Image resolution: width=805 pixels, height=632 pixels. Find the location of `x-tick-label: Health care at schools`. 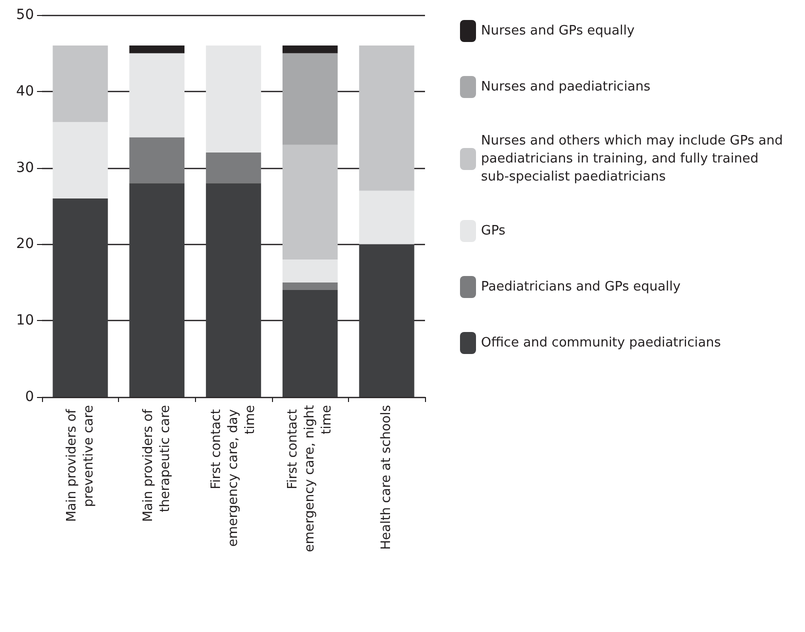

x-tick-label: Health care at schools is located at coordinates (386, 477).